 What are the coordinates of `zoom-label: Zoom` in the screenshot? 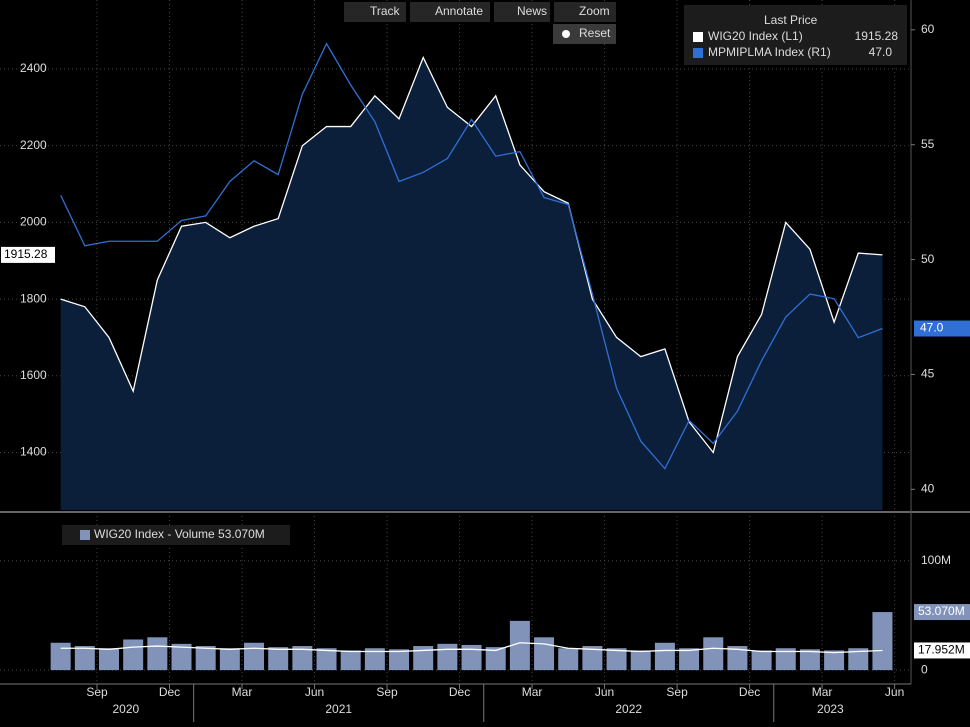 It's located at (594, 11).